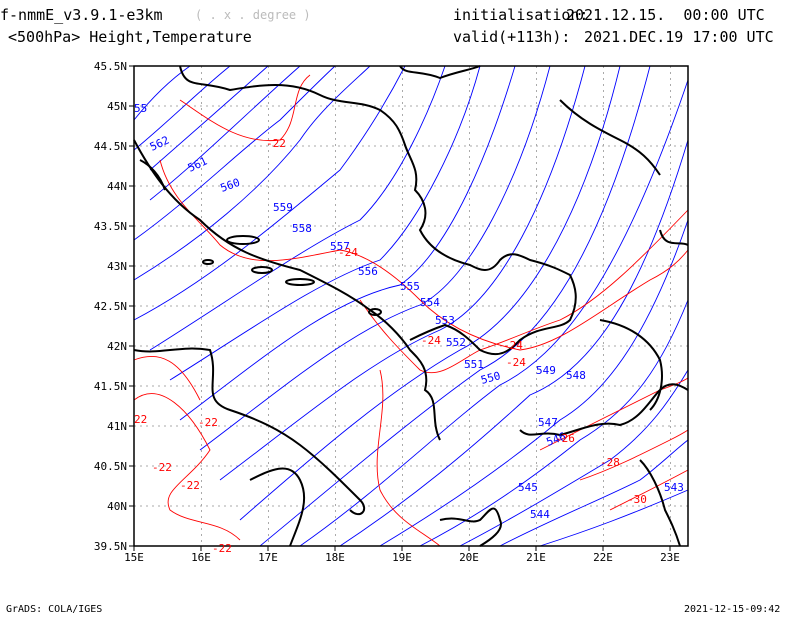  What do you see at coordinates (610, 462) in the screenshot?
I see `temp-label: -28` at bounding box center [610, 462].